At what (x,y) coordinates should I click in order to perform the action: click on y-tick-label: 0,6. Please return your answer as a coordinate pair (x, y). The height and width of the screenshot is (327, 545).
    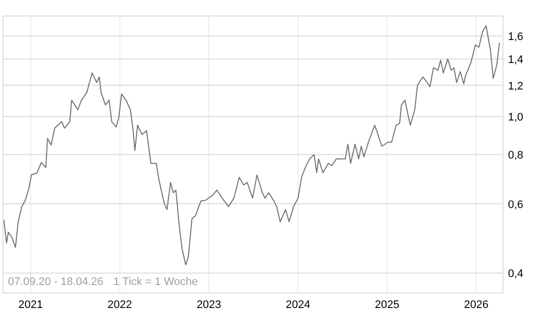
    Looking at the image, I should click on (516, 204).